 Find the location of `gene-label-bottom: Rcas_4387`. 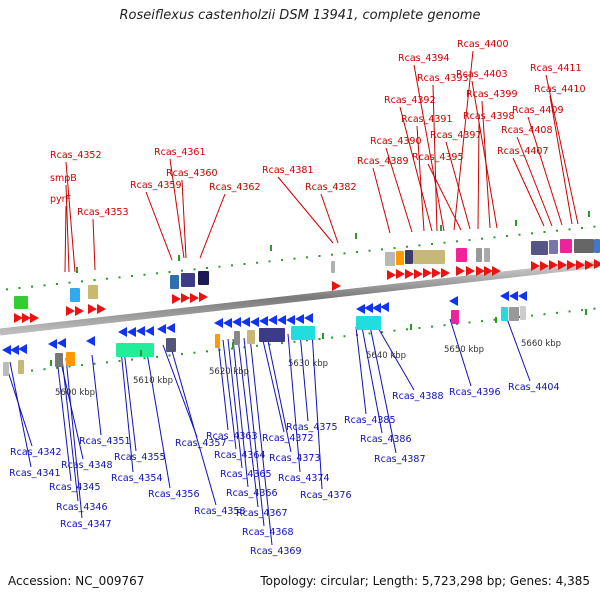

gene-label-bottom: Rcas_4387 is located at coordinates (400, 459).